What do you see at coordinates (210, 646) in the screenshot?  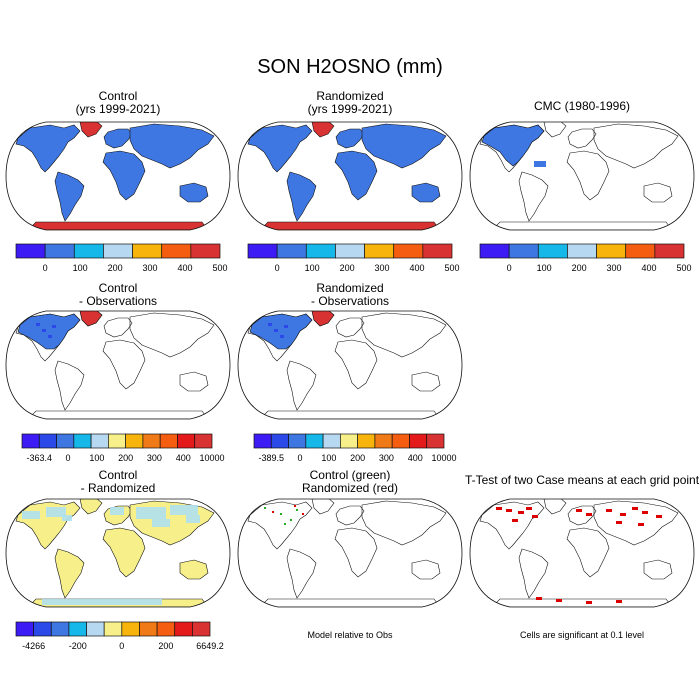 I see `colorbar-tick-label: 6649.2` at bounding box center [210, 646].